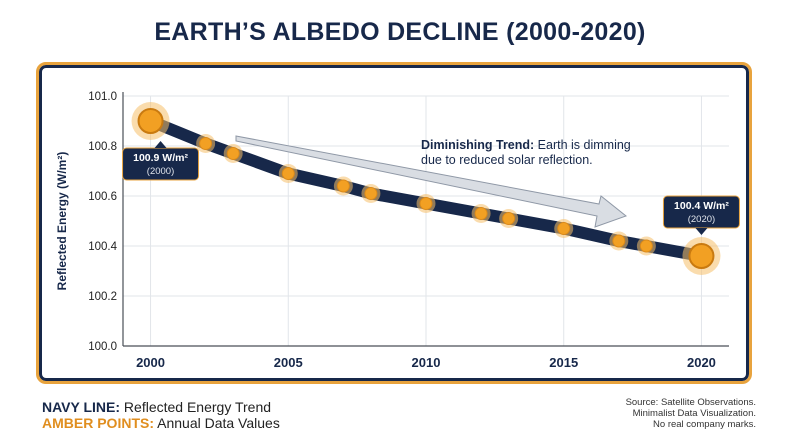  What do you see at coordinates (701, 362) in the screenshot?
I see `x-tick-label: 2020` at bounding box center [701, 362].